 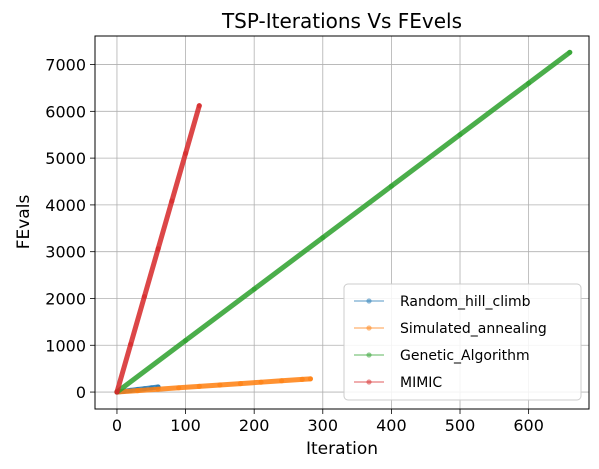 What do you see at coordinates (65, 345) in the screenshot?
I see `y-tick-label: 1000` at bounding box center [65, 345].